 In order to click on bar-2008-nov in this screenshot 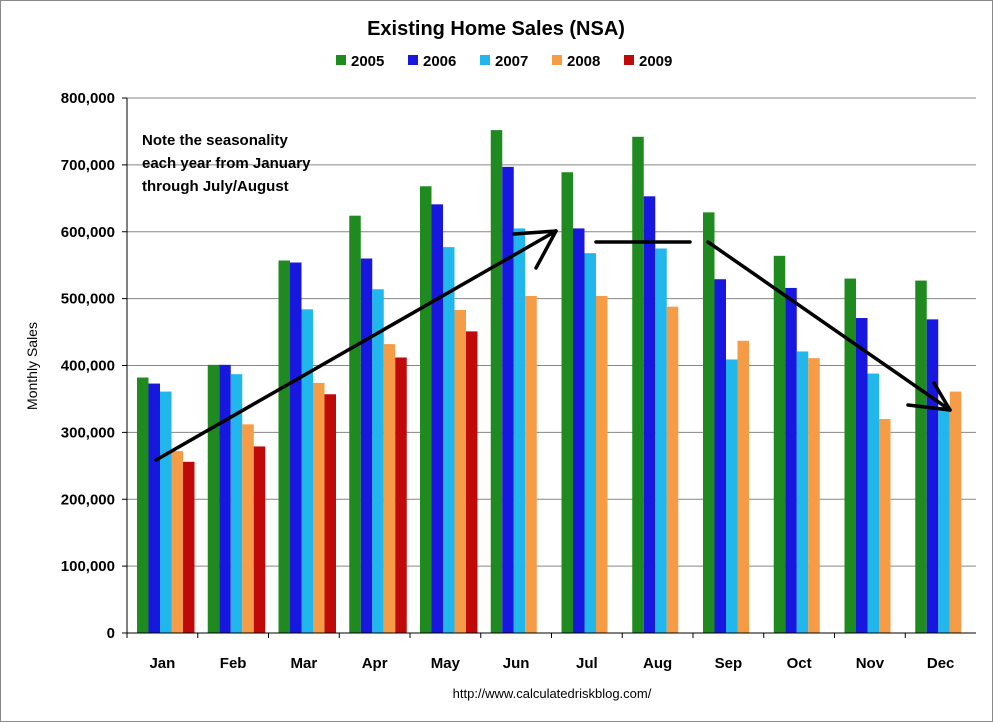, I will do `click(885, 526)`.